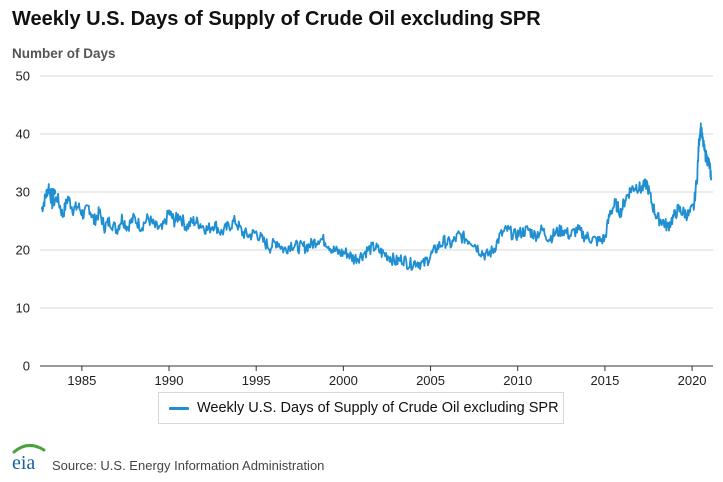  I want to click on x-tick-labels: 1985 1990 1995 2000 2005 2010 2015 2020, so click(386, 380).